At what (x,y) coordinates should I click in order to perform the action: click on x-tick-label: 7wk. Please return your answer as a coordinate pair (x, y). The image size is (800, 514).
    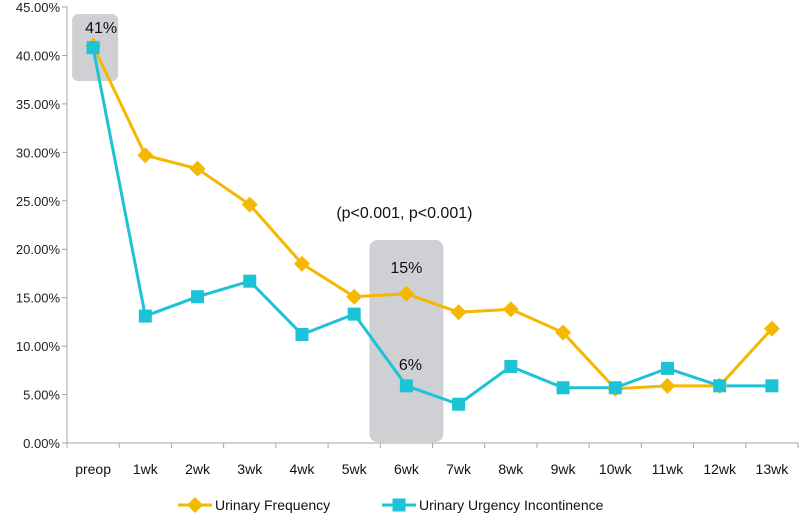
    Looking at the image, I should click on (459, 469).